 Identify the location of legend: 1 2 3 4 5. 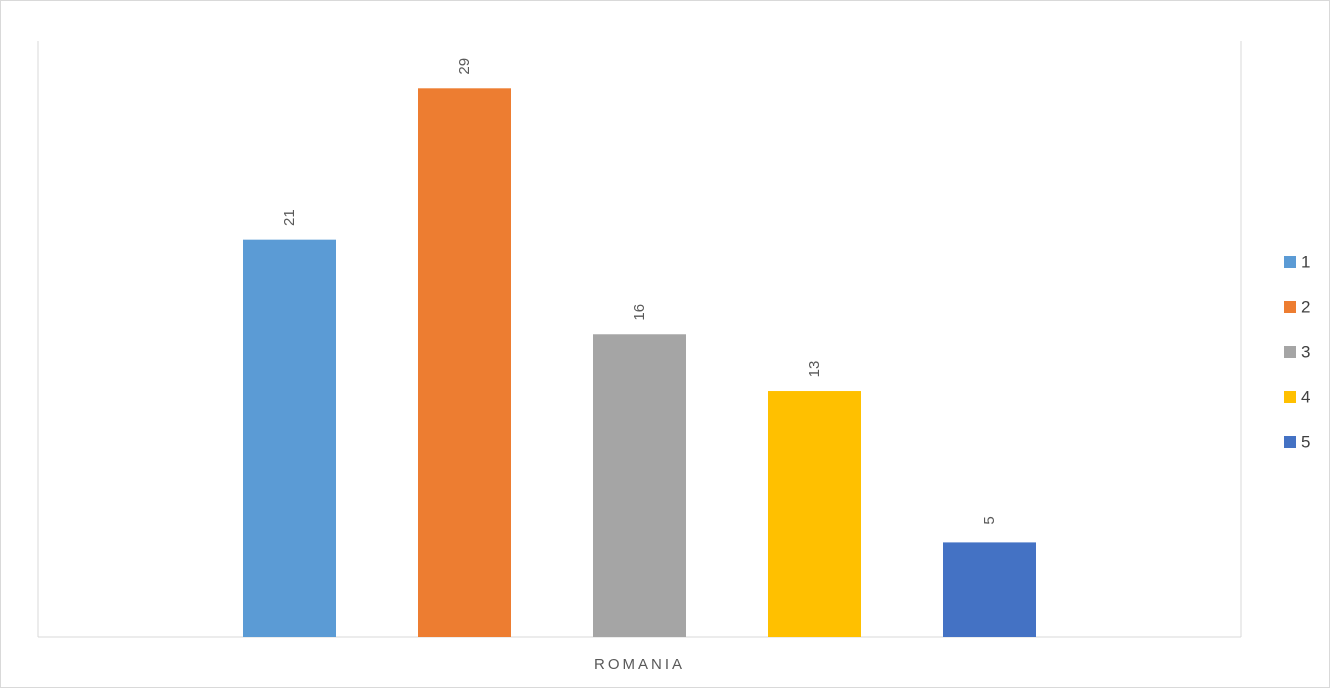
(1297, 352).